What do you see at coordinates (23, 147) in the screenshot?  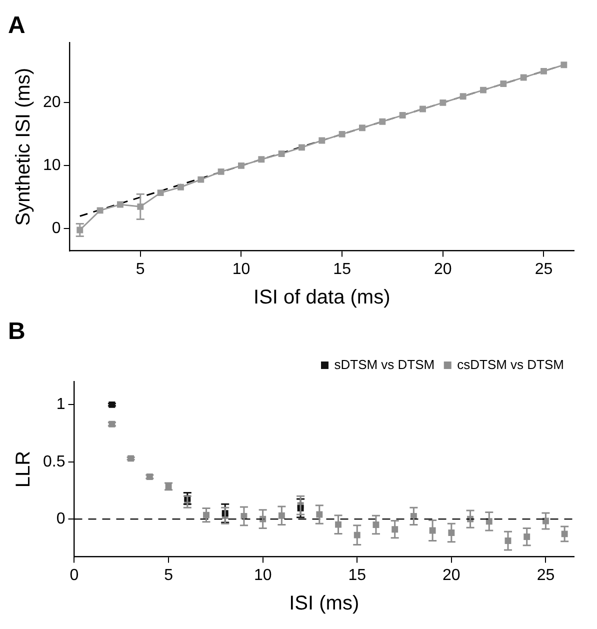 I see `y-axis-title: Synthetic ISI (ms)` at bounding box center [23, 147].